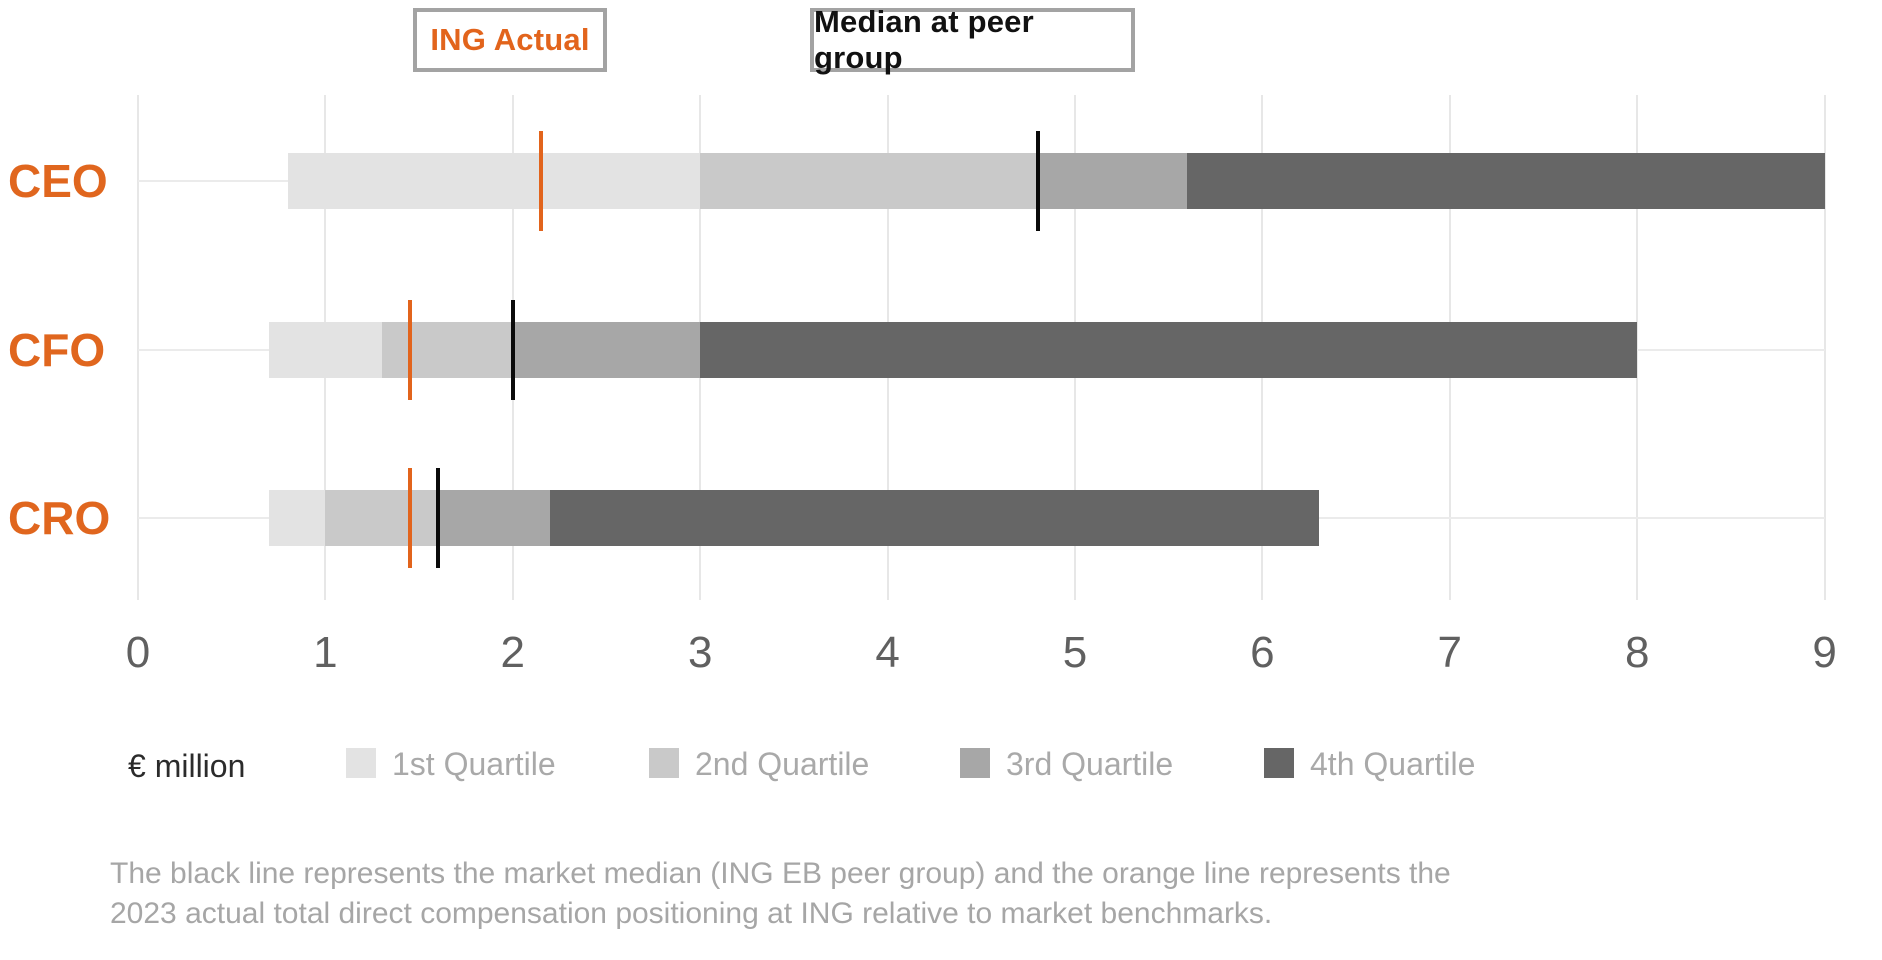 The image size is (1882, 960). What do you see at coordinates (1637, 652) in the screenshot?
I see `x-tick-label: 8` at bounding box center [1637, 652].